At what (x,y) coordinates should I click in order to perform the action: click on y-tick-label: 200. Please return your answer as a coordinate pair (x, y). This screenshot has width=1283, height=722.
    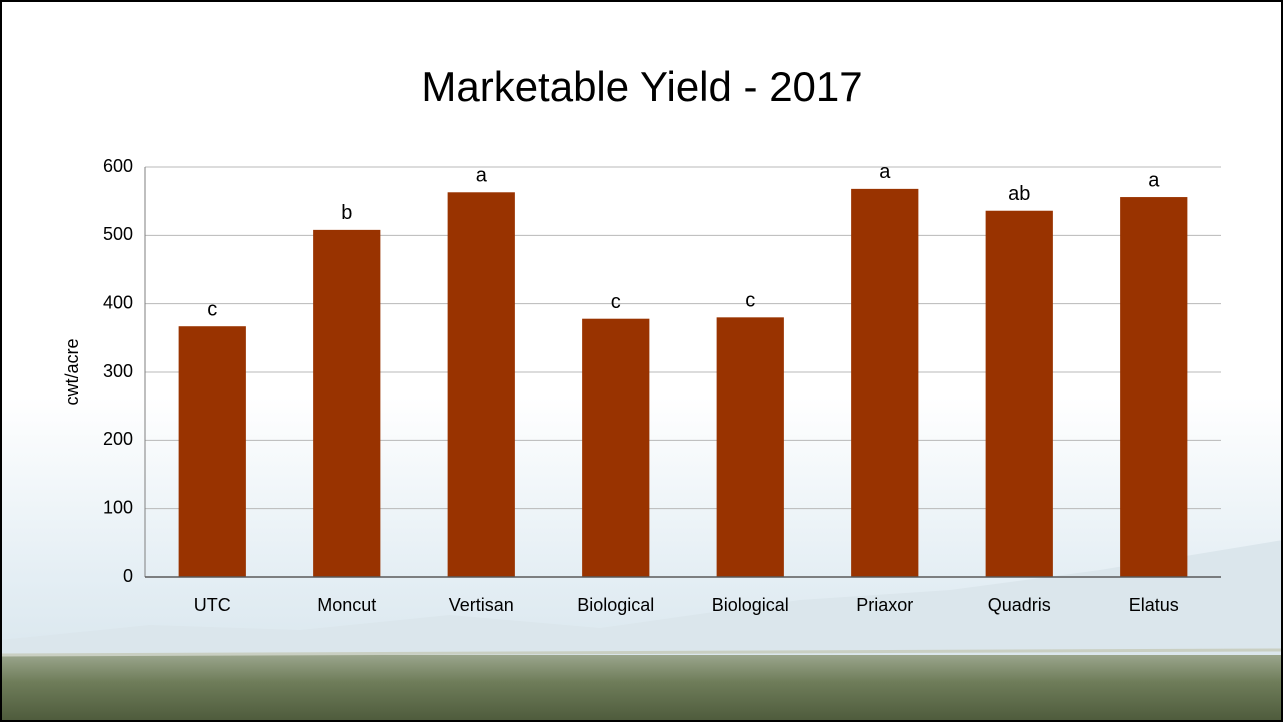
    Looking at the image, I should click on (118, 439).